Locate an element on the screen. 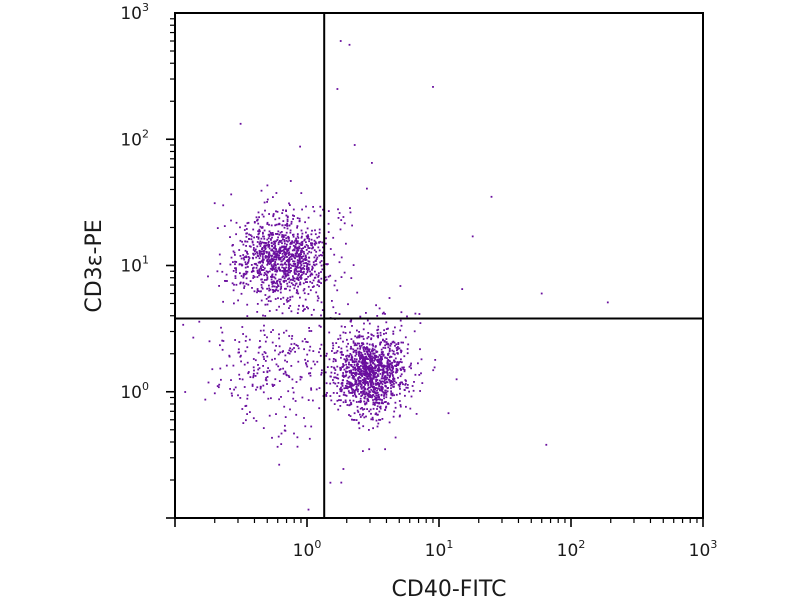 This screenshot has height=600, width=800. y-tick-label: 102 is located at coordinates (134, 138).